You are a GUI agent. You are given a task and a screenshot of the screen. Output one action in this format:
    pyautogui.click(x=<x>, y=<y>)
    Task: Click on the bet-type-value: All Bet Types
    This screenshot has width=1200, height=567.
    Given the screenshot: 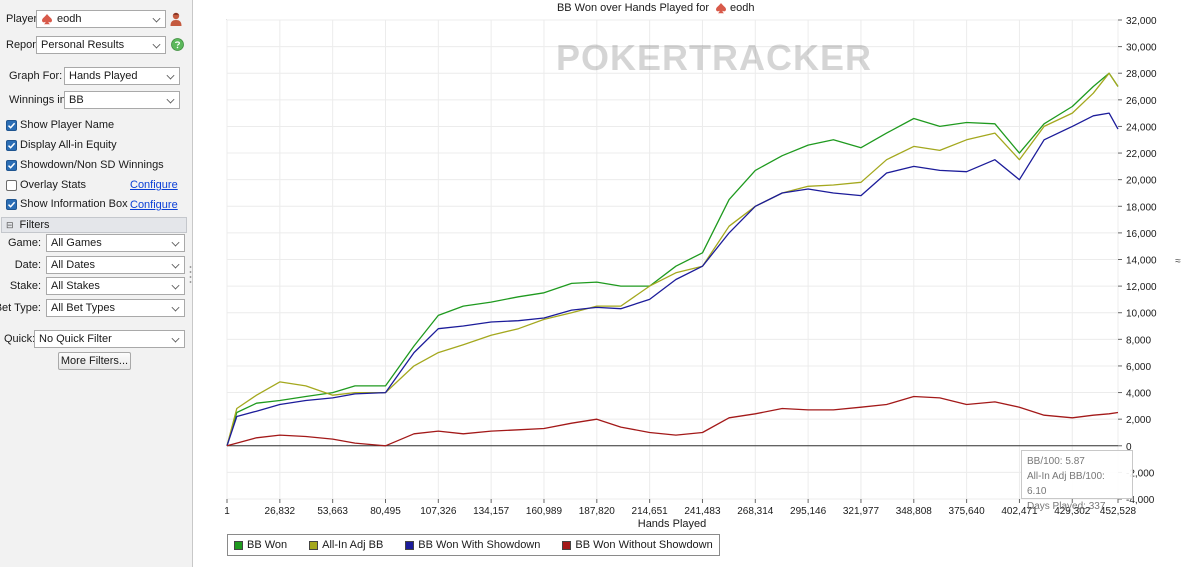 What is the action you would take?
    pyautogui.click(x=83, y=308)
    